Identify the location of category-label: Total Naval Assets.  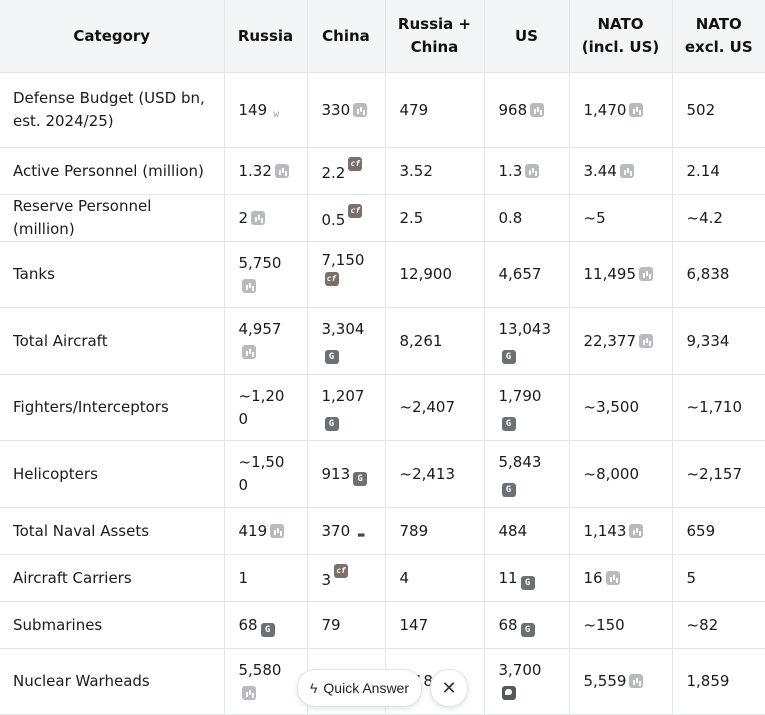
(81, 530).